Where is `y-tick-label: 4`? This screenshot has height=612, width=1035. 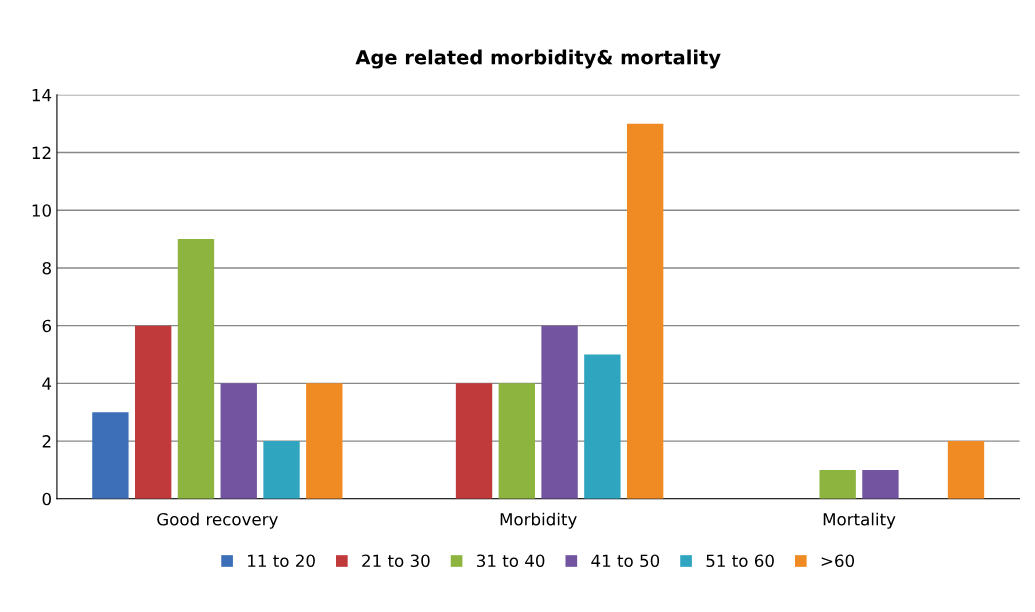 y-tick-label: 4 is located at coordinates (47, 383).